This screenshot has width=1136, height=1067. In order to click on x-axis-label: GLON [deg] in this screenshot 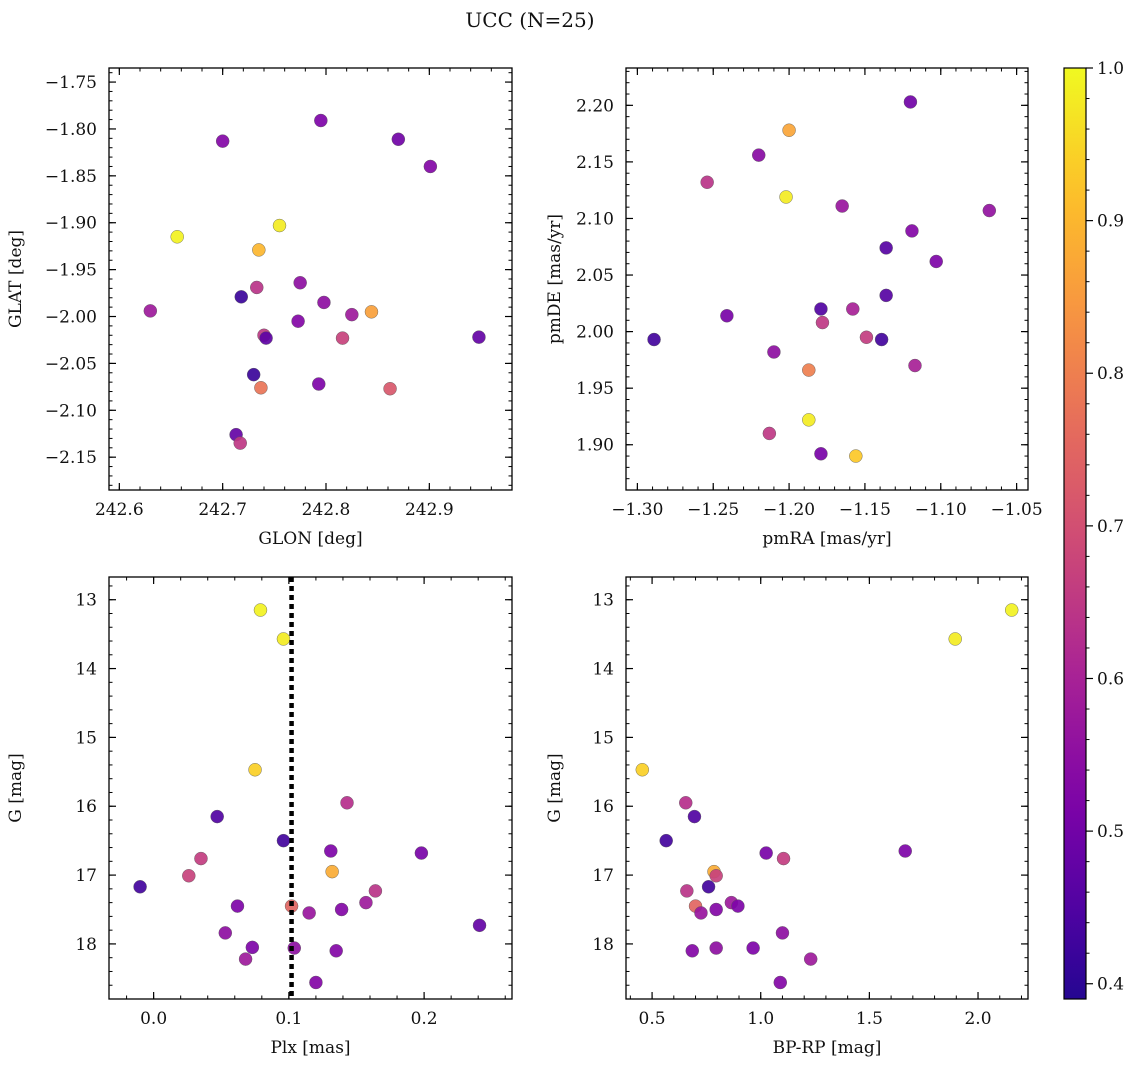, I will do `click(310, 539)`.